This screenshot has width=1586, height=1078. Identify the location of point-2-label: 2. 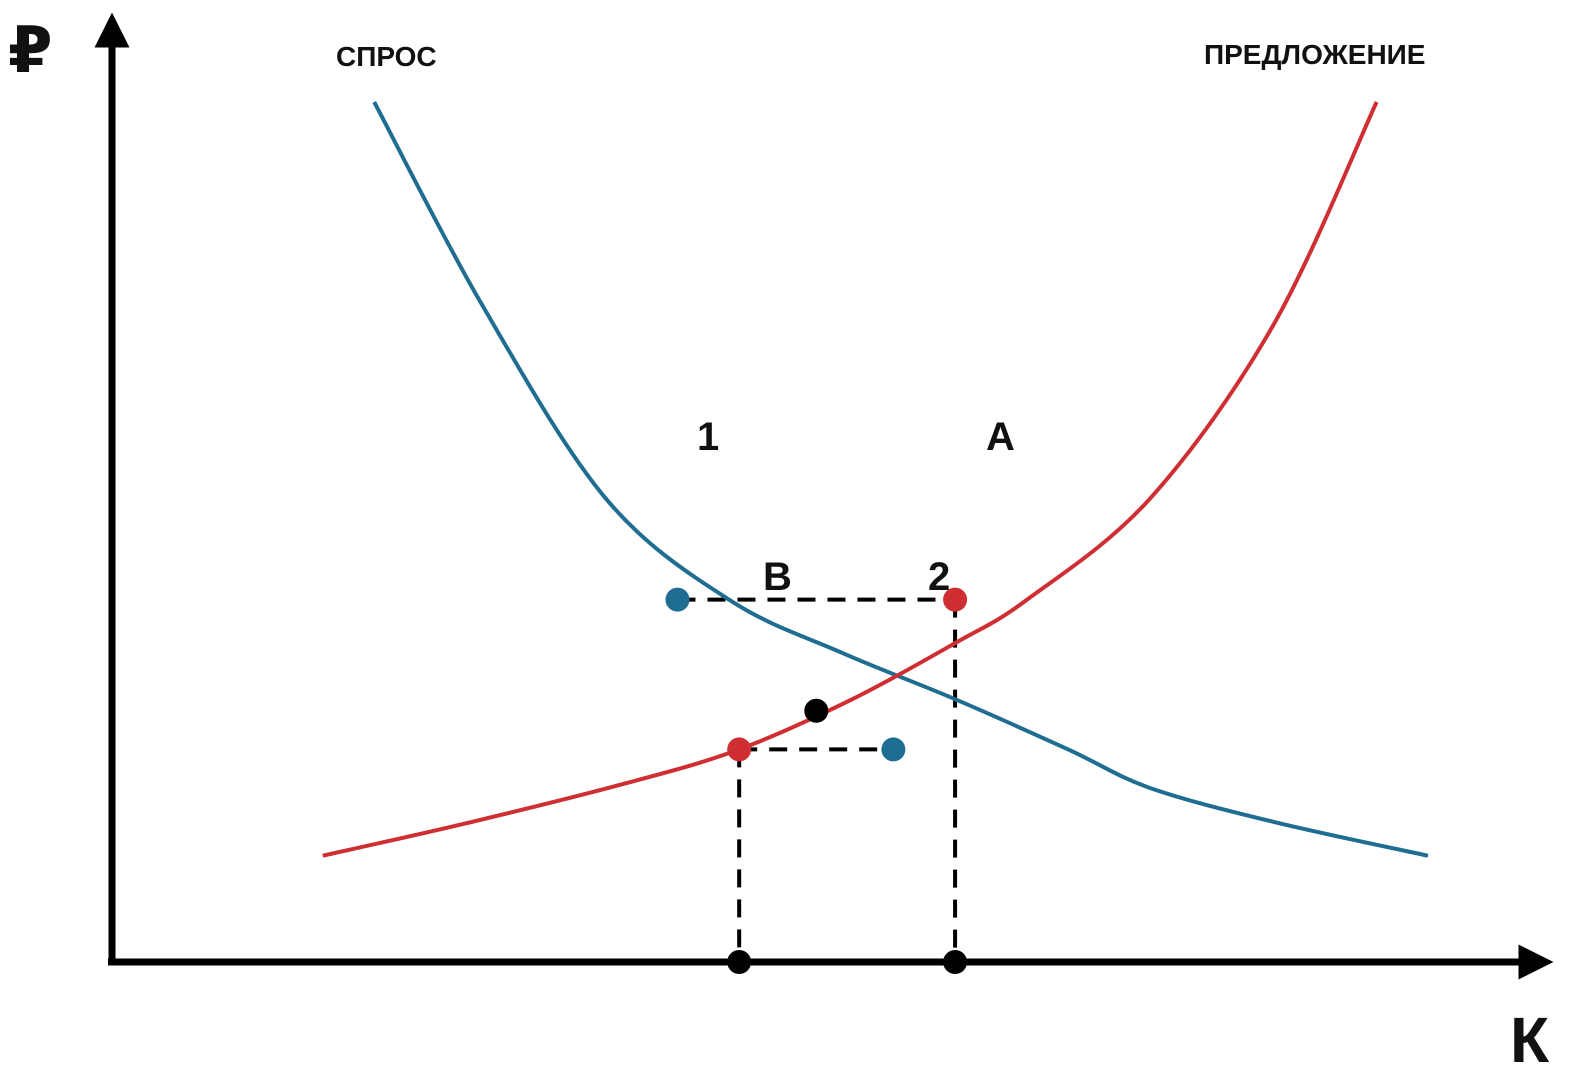
(939, 577).